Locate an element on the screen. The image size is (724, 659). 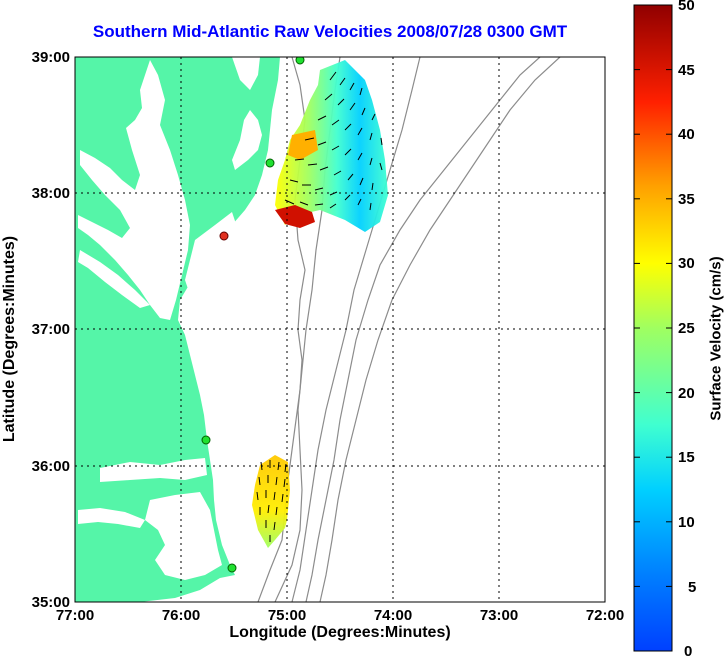
x-tick: 76:00 is located at coordinates (181, 615).